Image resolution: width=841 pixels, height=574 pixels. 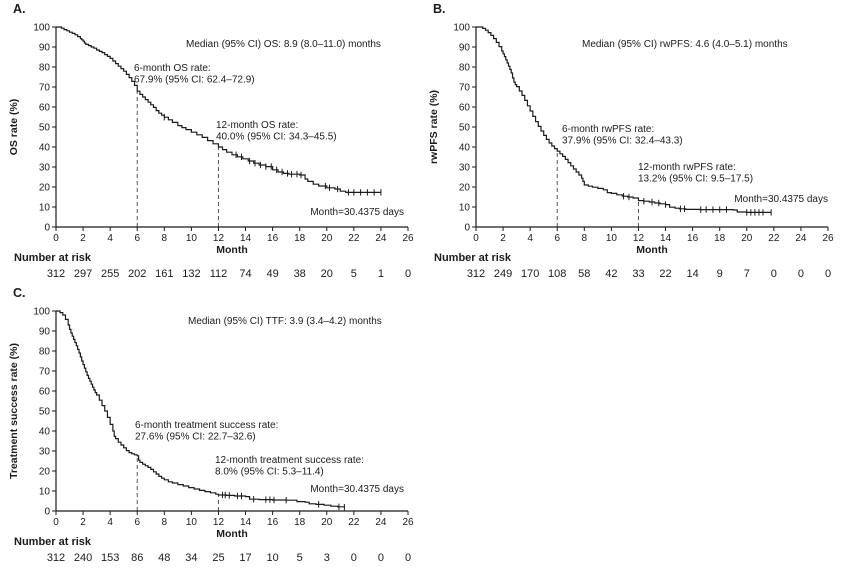 What do you see at coordinates (272, 155) in the screenshot?
I see `censor-marks` at bounding box center [272, 155].